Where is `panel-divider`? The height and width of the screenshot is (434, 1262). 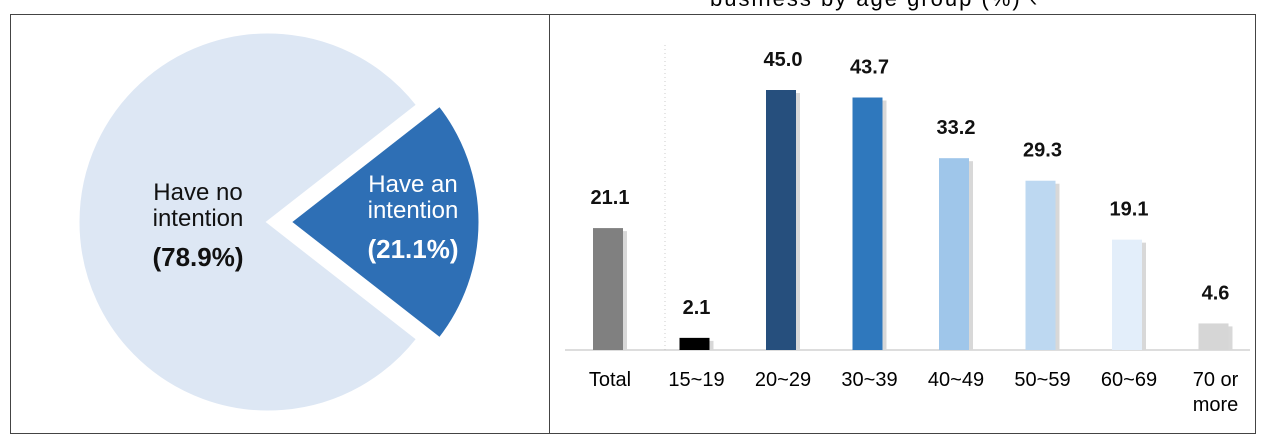
panel-divider is located at coordinates (549, 224).